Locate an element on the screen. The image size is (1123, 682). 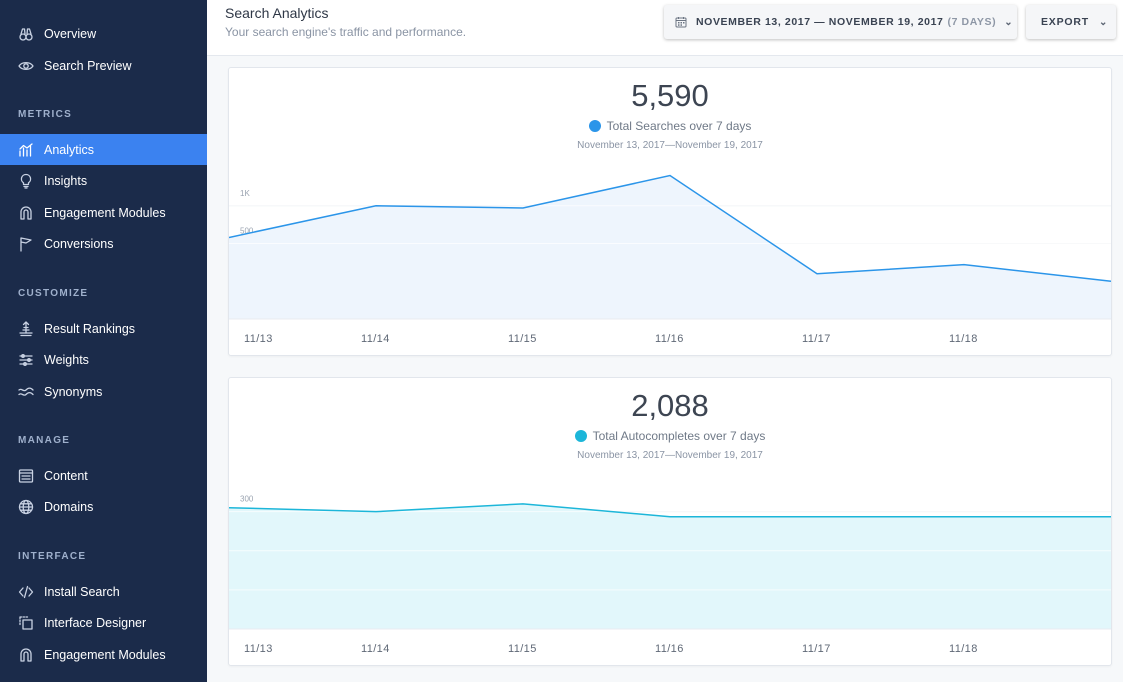
sidebar-item-label: Install Search is located at coordinates (82, 591).